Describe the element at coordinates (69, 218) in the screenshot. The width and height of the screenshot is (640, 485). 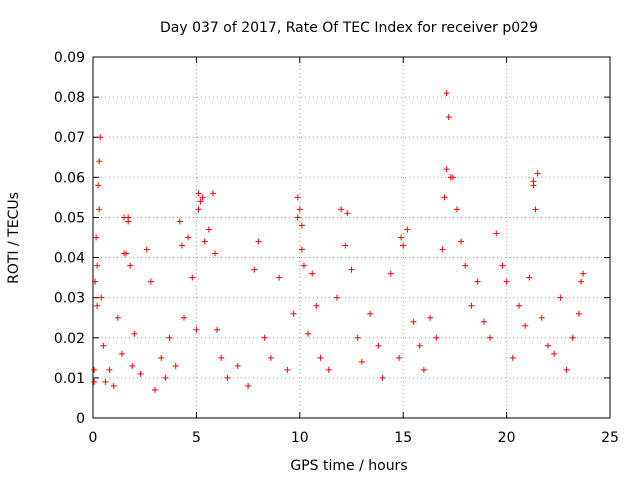
I see `y-tick-label: 0.05` at that location.